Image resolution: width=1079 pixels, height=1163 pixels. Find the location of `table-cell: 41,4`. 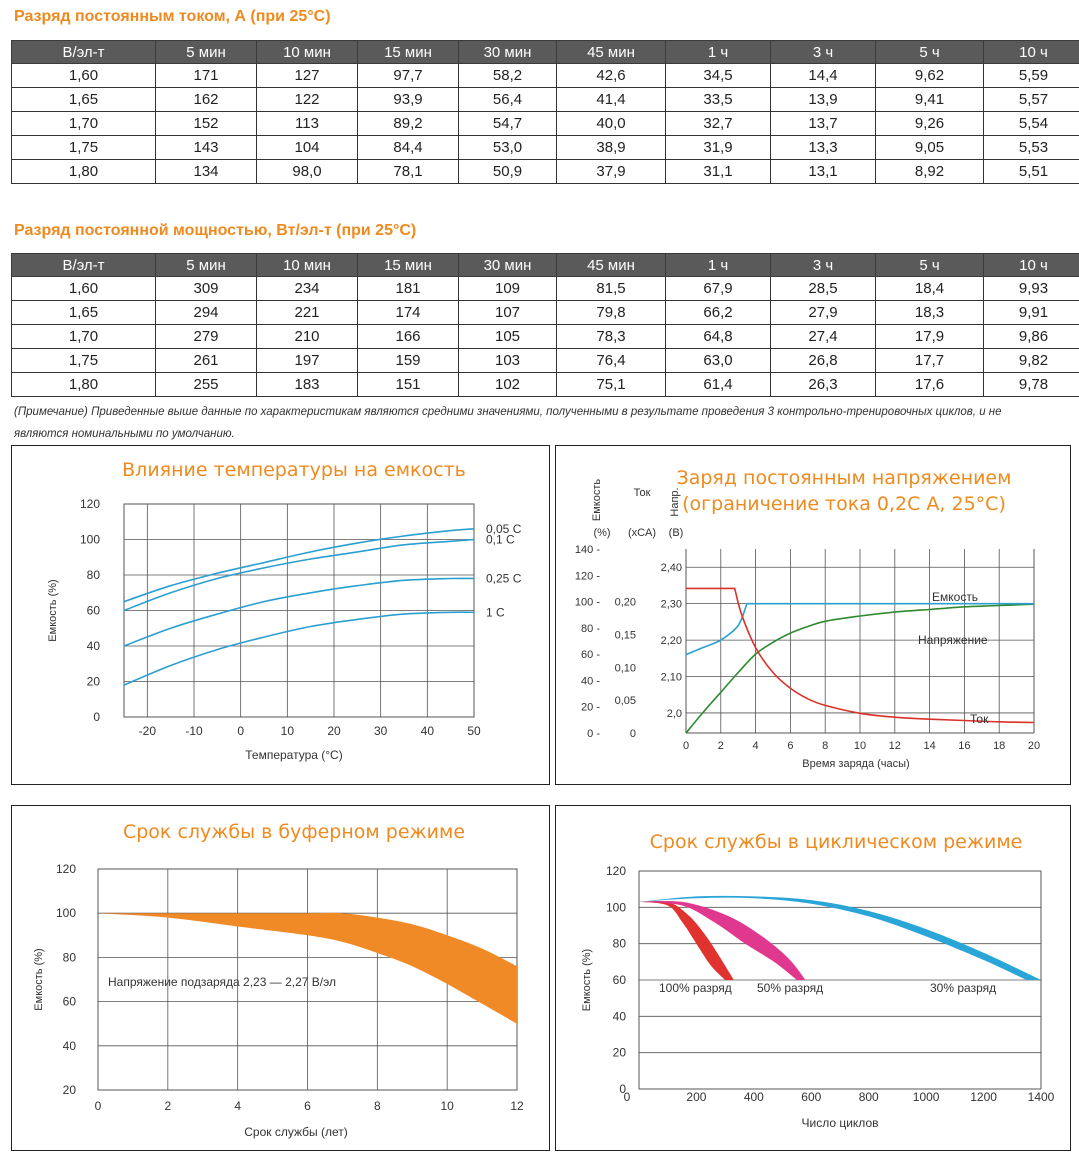

table-cell: 41,4 is located at coordinates (611, 99).